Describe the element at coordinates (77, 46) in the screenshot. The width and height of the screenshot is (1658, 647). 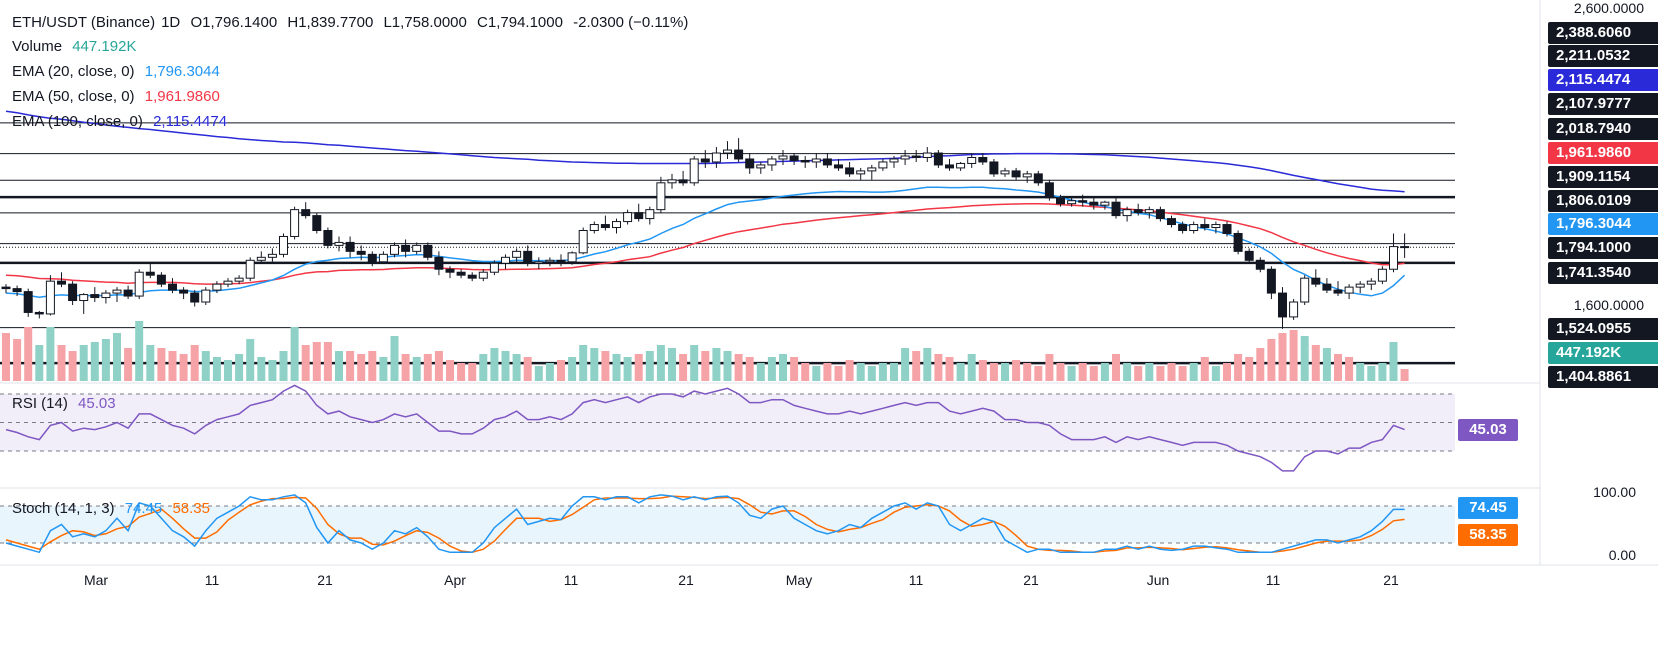
I see `volume-legend: Volume 447.192K` at that location.